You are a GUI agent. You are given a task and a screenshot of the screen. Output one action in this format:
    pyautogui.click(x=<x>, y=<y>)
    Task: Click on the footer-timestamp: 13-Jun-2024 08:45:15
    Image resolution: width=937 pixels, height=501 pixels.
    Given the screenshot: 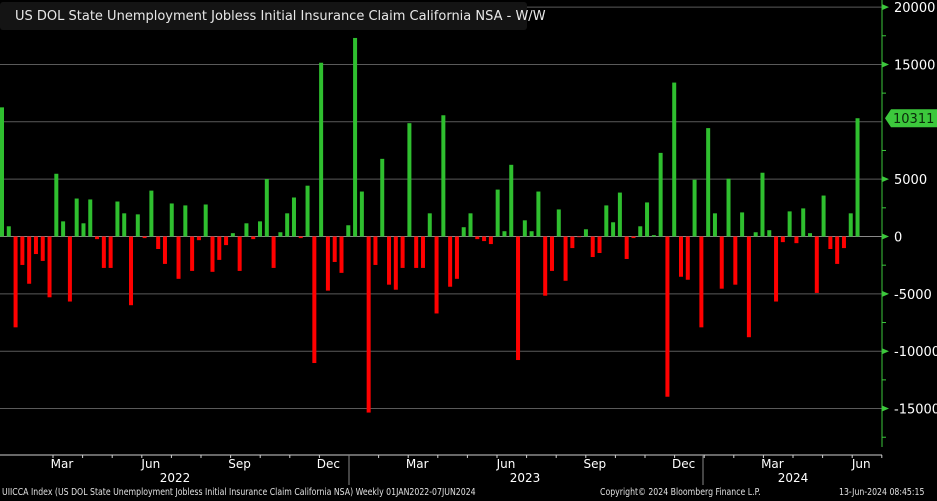 What is the action you would take?
    pyautogui.click(x=882, y=492)
    